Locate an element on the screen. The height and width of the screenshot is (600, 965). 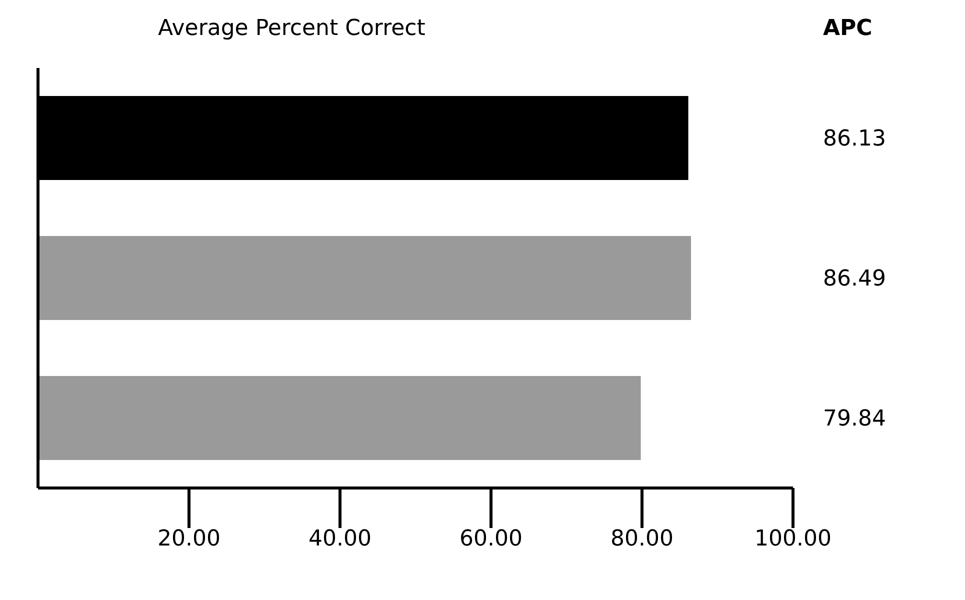
data-label: 86.49 is located at coordinates (854, 279).